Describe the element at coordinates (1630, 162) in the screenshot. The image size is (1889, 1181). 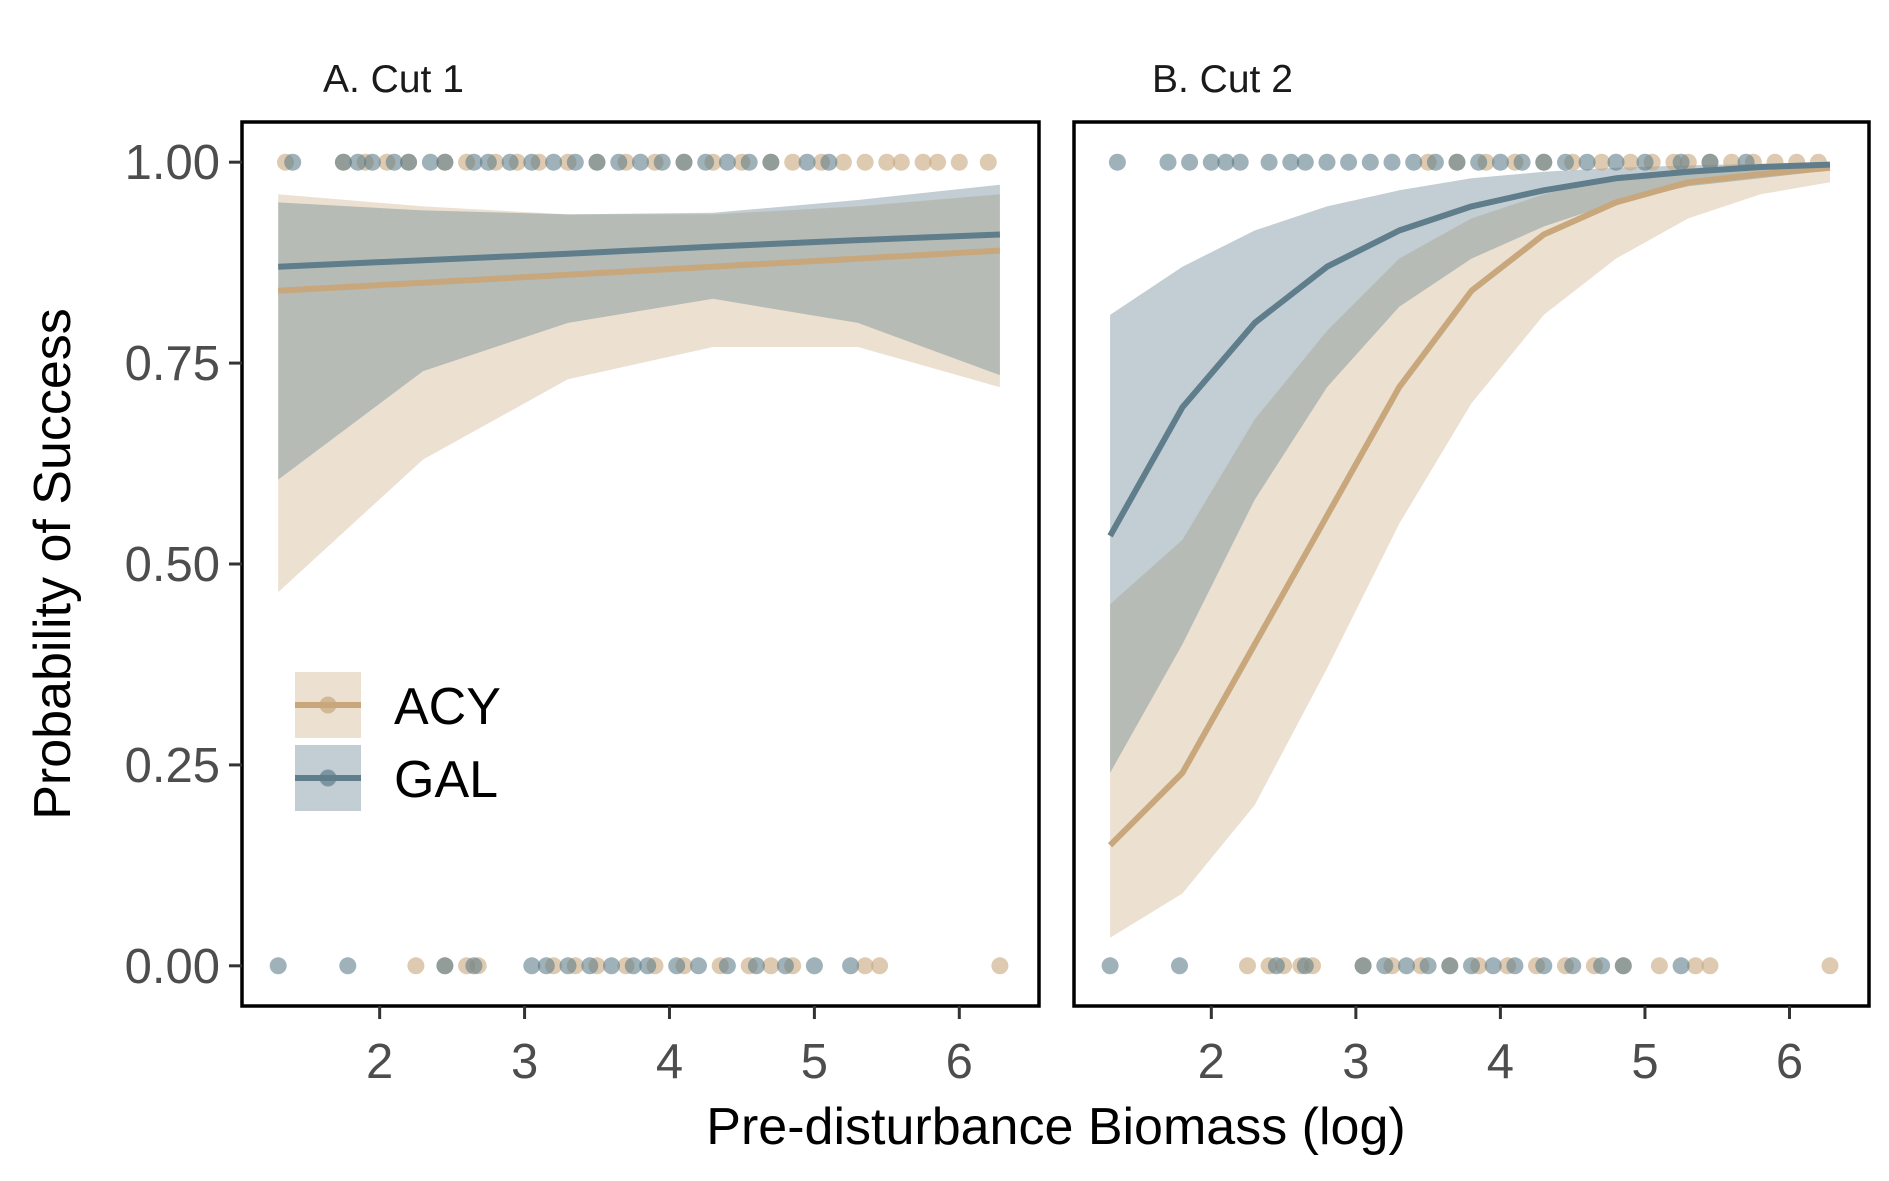
I see `panel-b-acy-point-success` at that location.